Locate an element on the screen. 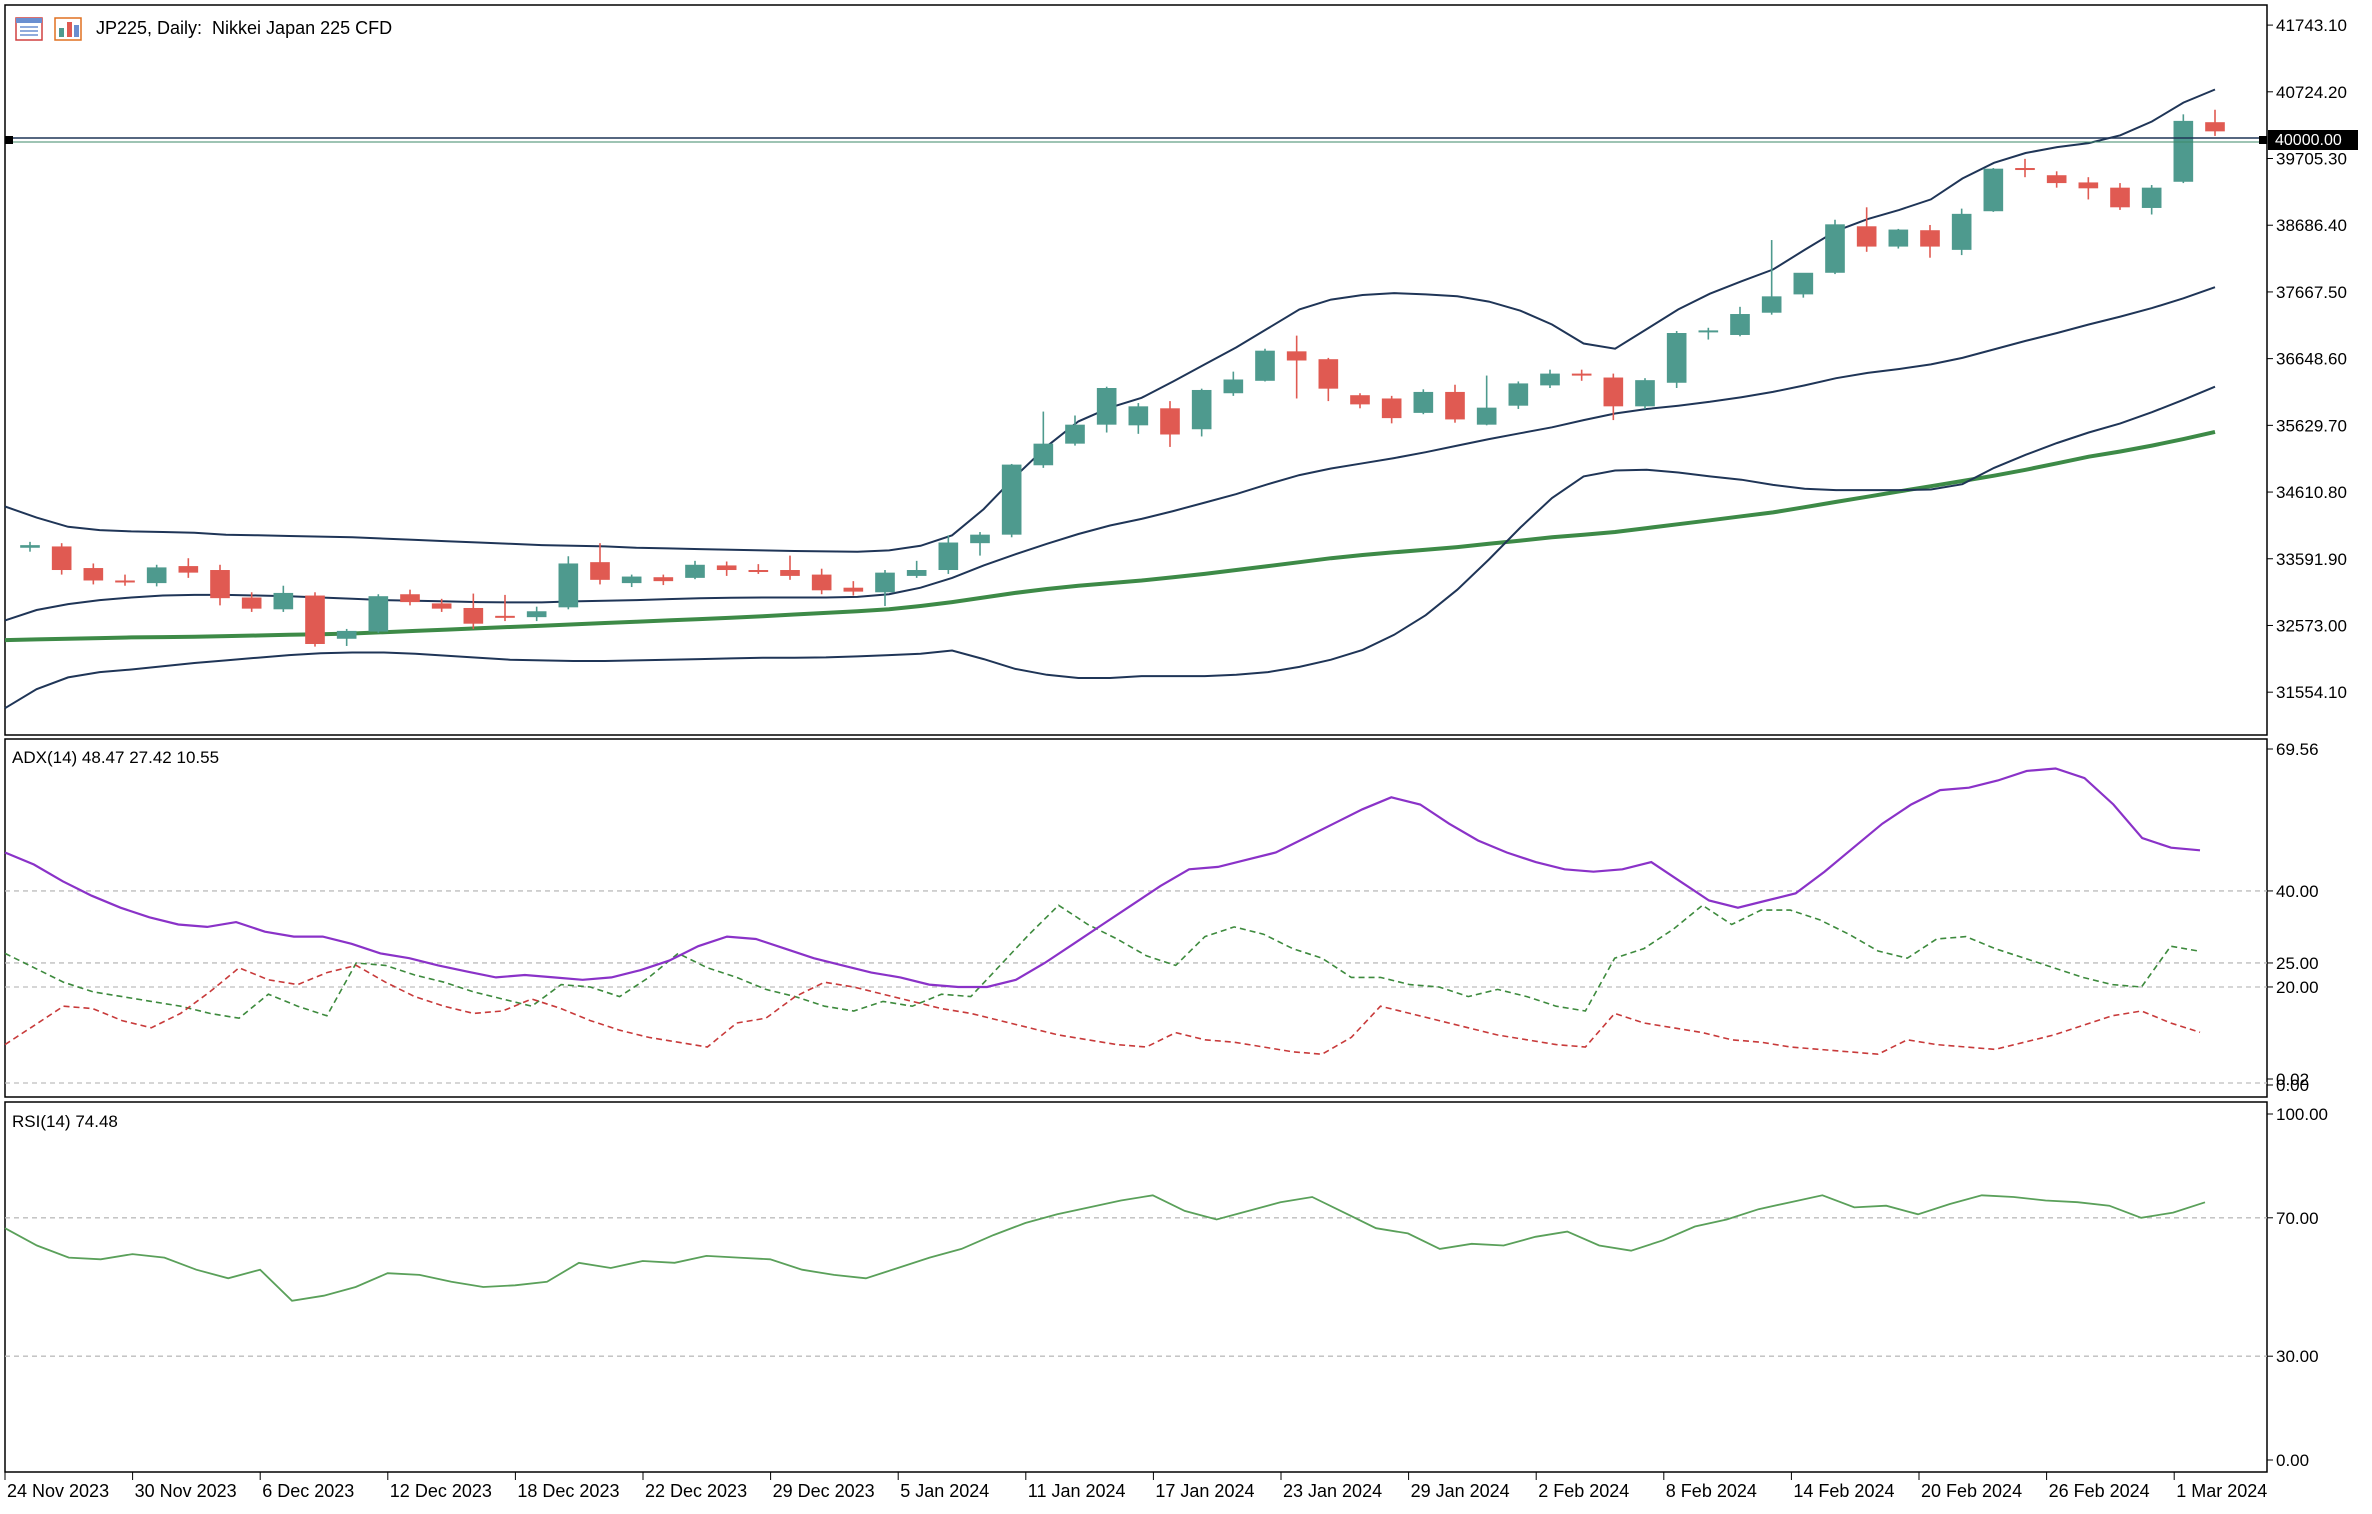  price-level-handle-right is located at coordinates (2263, 140).